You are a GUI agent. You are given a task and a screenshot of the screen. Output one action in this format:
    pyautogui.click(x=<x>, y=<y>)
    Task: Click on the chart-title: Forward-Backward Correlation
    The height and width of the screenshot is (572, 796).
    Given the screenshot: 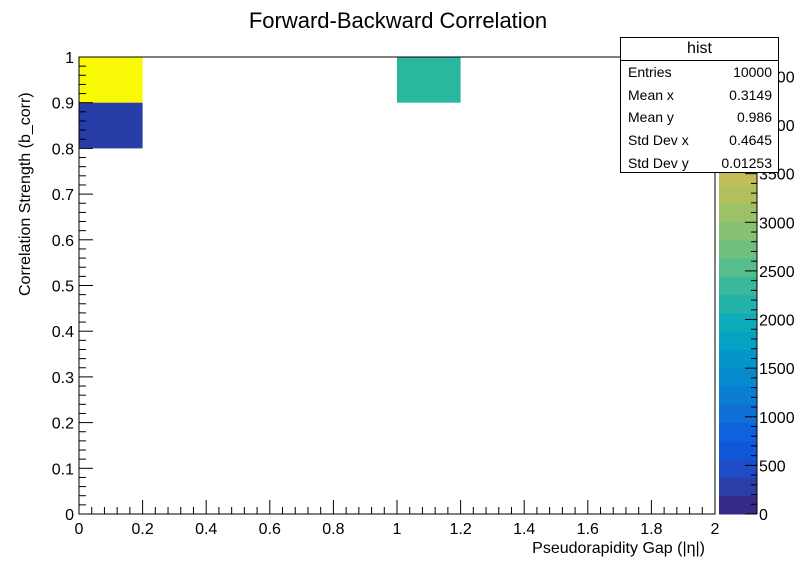 What is the action you would take?
    pyautogui.click(x=398, y=20)
    